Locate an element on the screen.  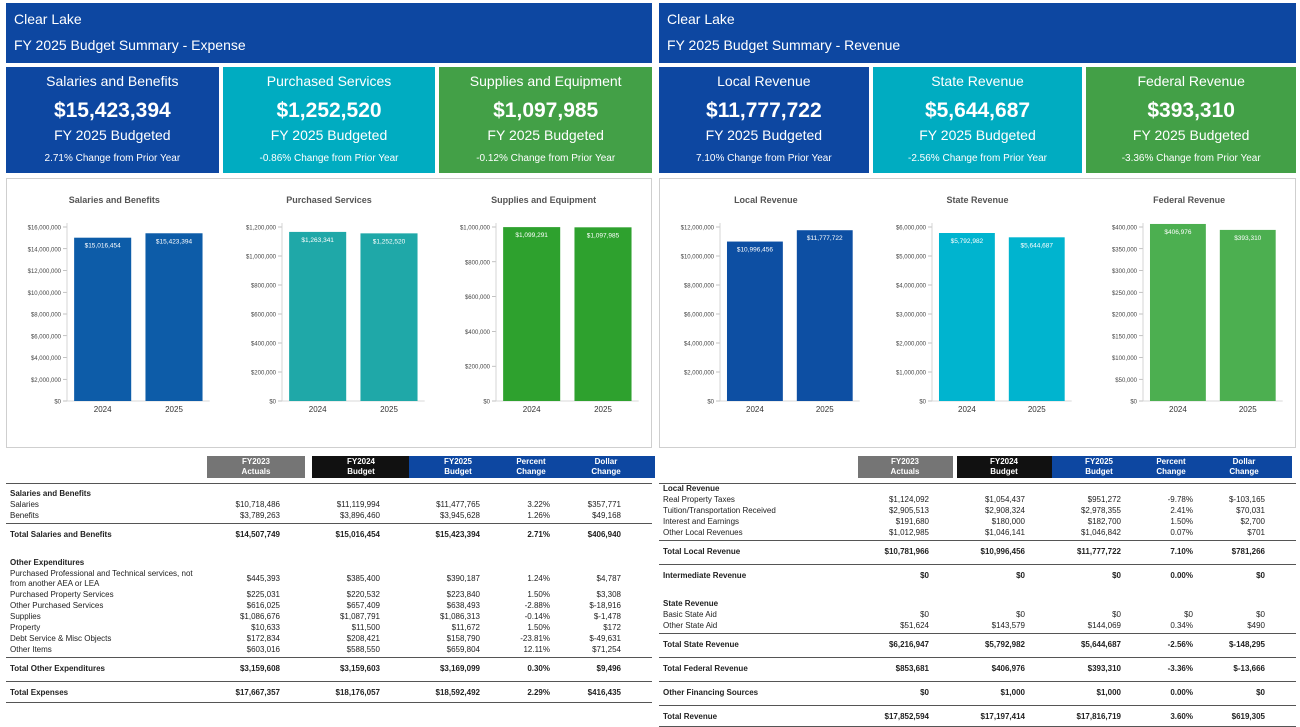
row-label: Total Salaries and Benefits is located at coordinates (61, 534).